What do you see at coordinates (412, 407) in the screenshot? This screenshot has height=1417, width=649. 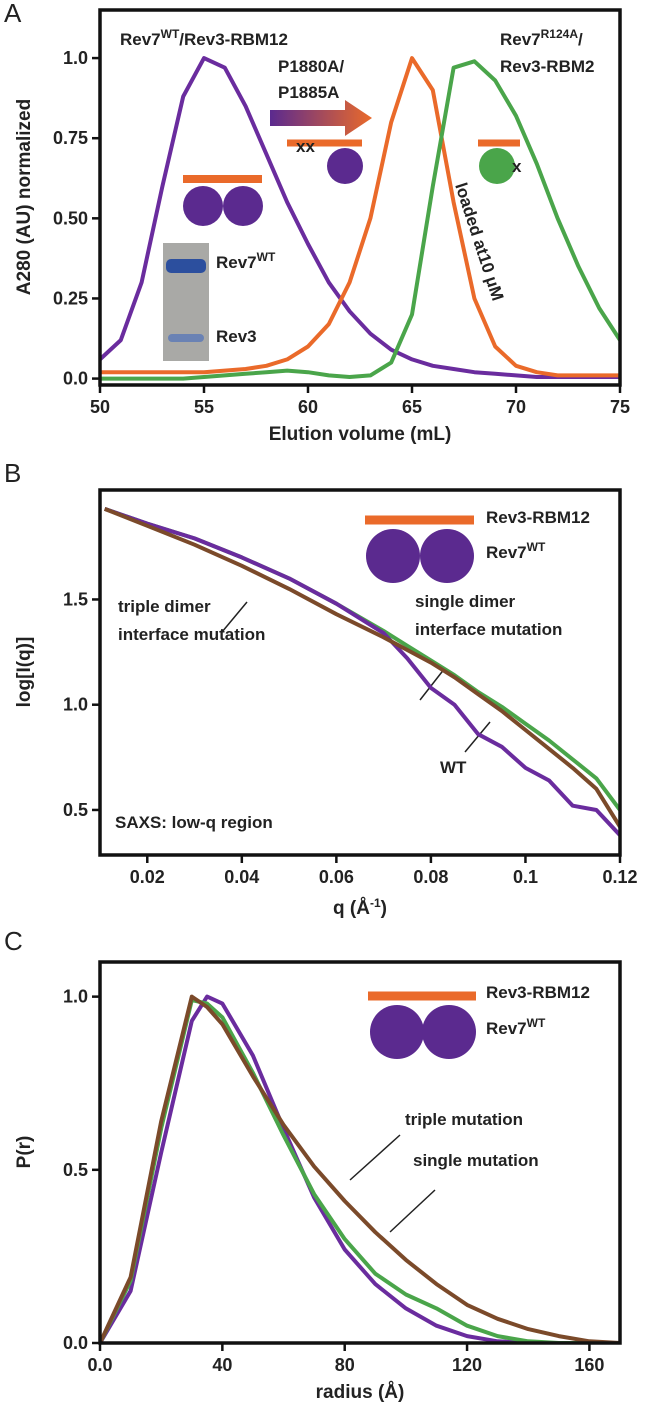 I see `x-tick-label: 65` at bounding box center [412, 407].